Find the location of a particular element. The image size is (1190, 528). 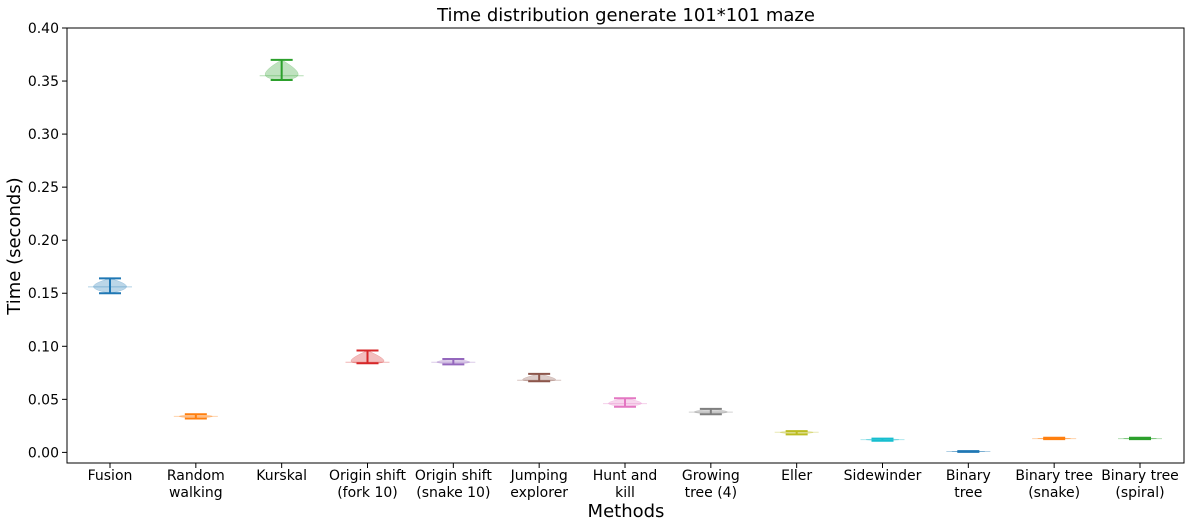

x-tick-label: Jumping explorer is located at coordinates (539, 484).